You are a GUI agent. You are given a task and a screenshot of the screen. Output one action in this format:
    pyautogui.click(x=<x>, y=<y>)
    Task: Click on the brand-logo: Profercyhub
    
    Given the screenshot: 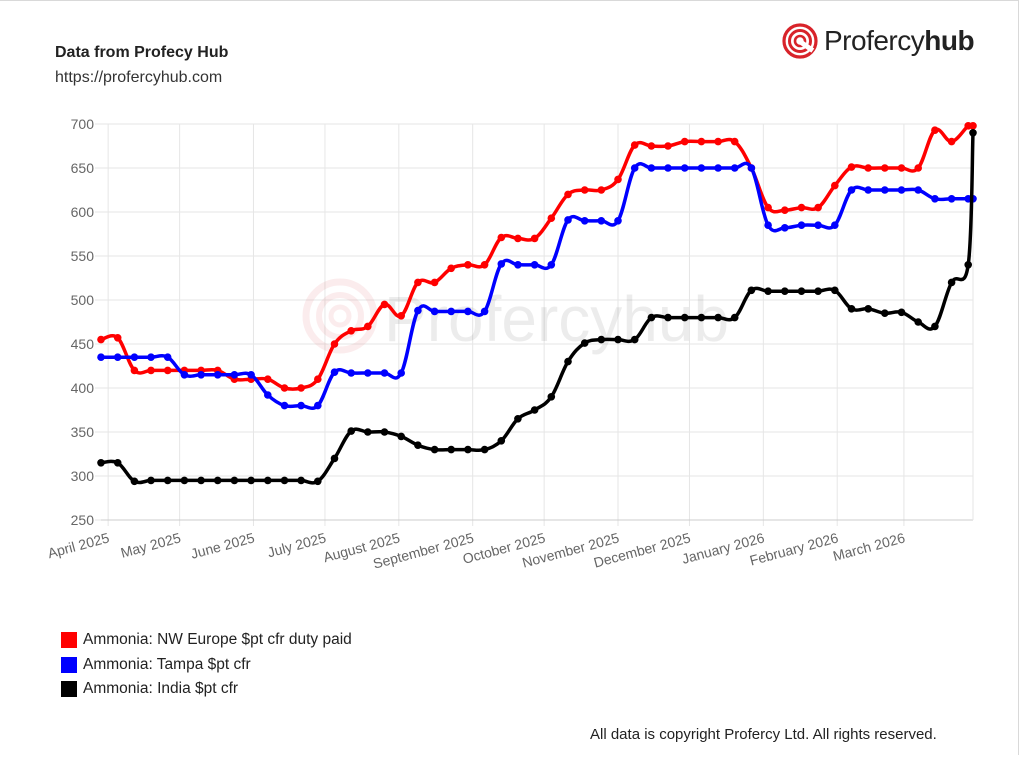 What is the action you would take?
    pyautogui.click(x=878, y=41)
    